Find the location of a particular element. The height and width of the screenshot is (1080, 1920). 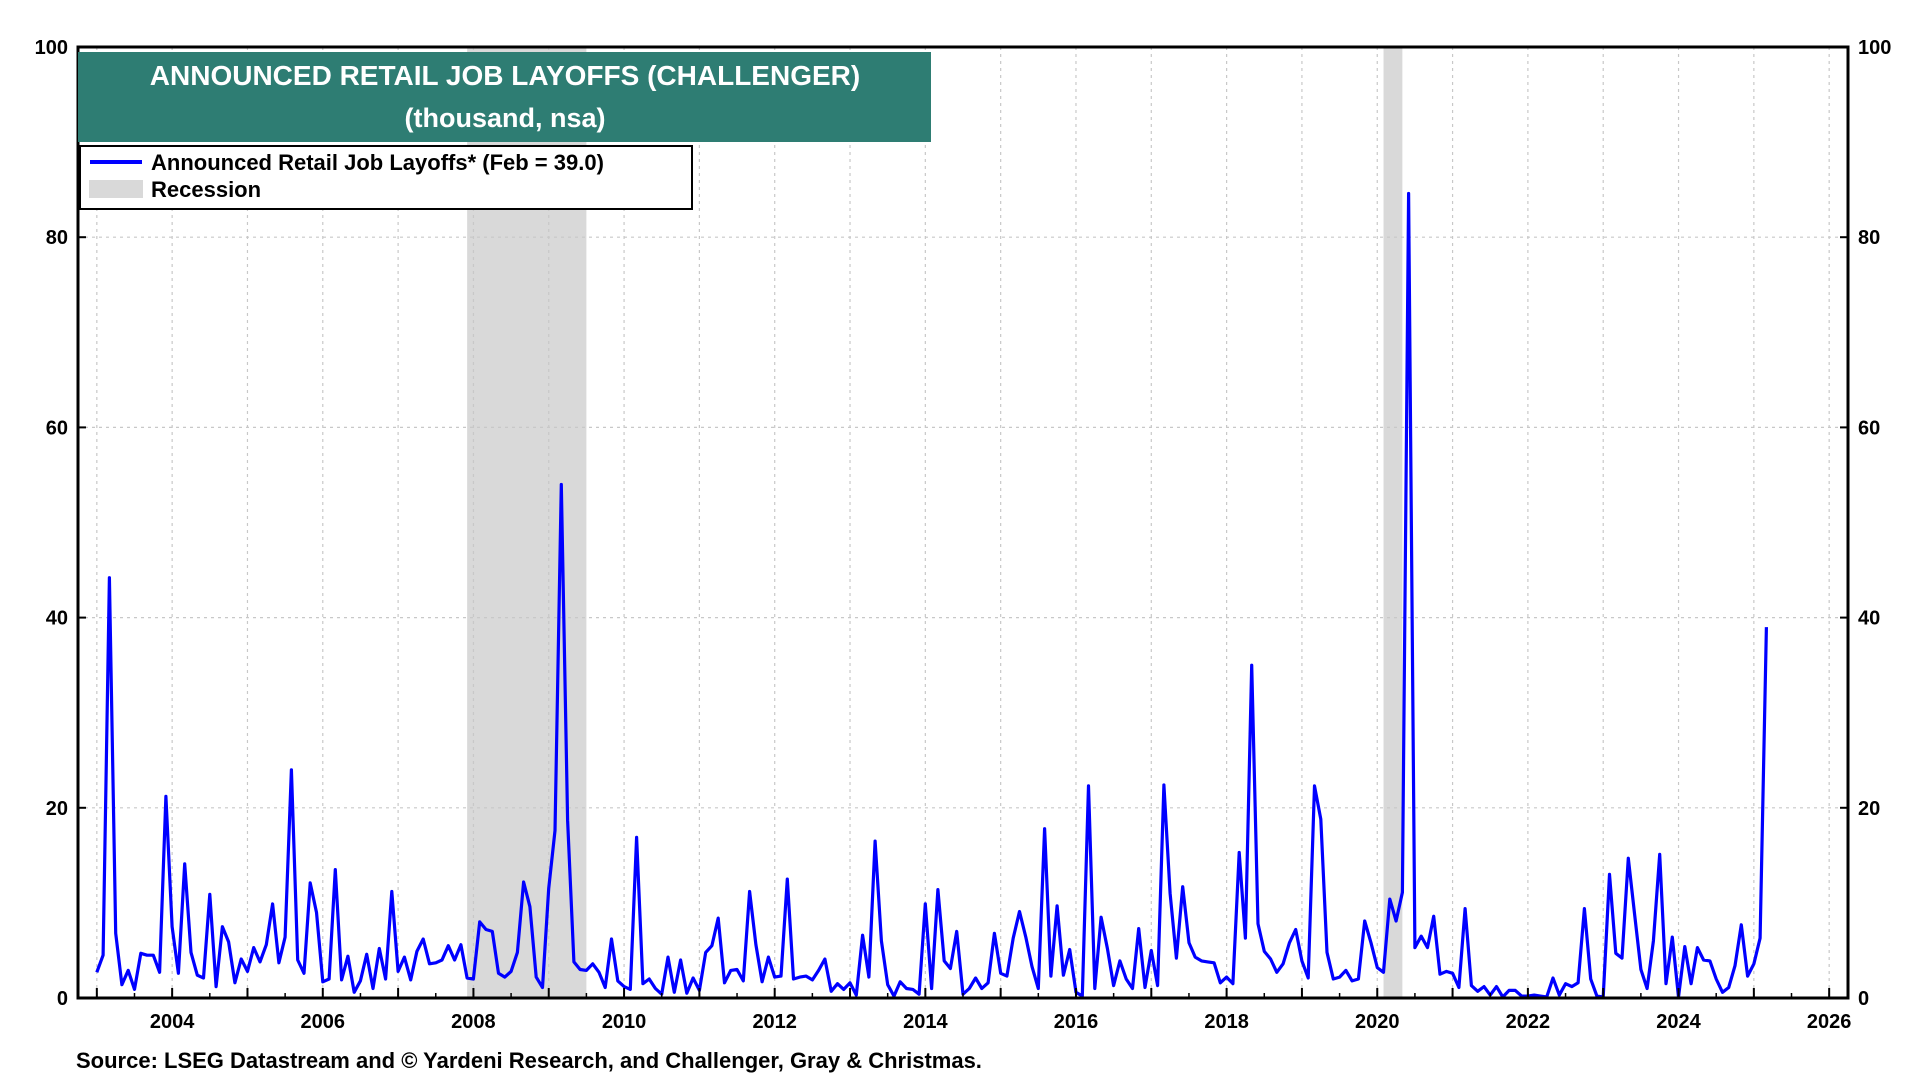

legend-item-recession: Recession is located at coordinates (206, 189).